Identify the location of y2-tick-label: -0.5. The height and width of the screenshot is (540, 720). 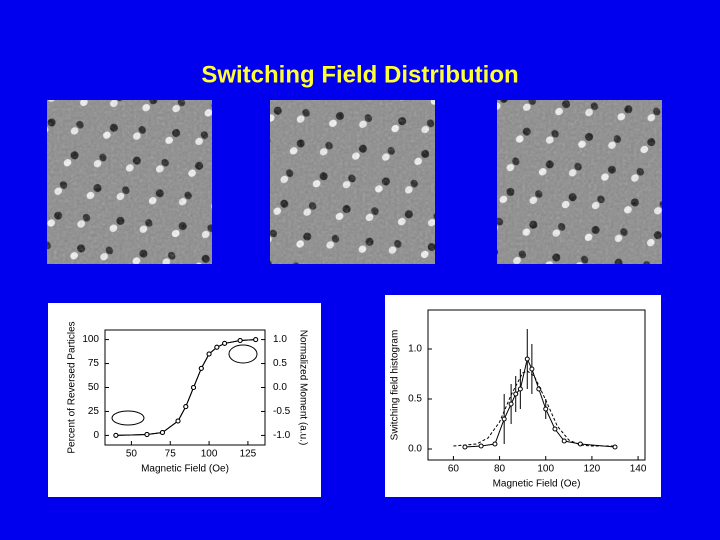
(282, 411).